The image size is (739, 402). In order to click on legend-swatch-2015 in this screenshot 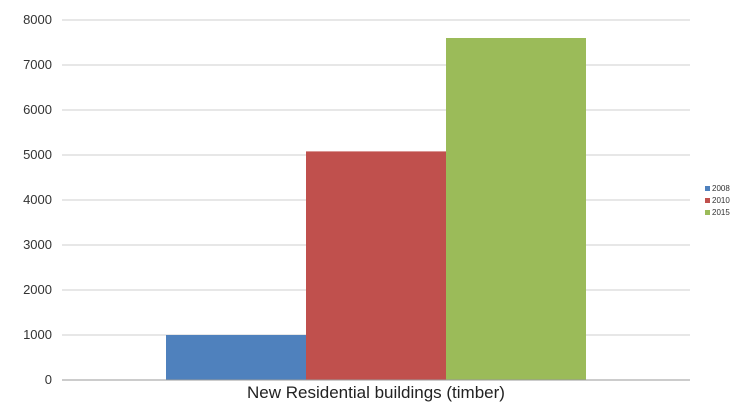, I will do `click(707, 212)`.